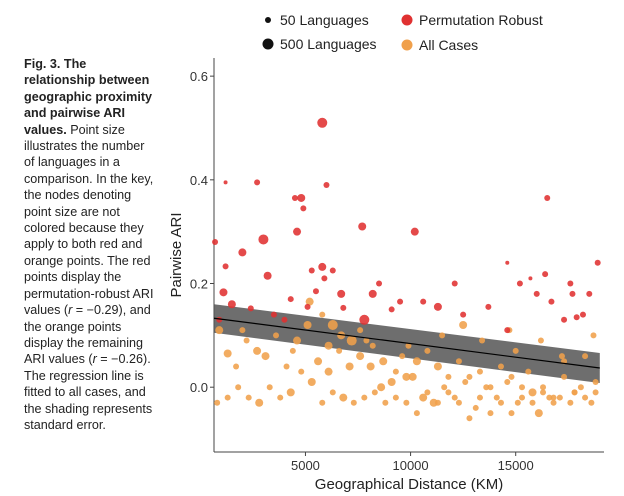  Describe the element at coordinates (305, 465) in the screenshot. I see `x-tick-label: 5000` at that location.